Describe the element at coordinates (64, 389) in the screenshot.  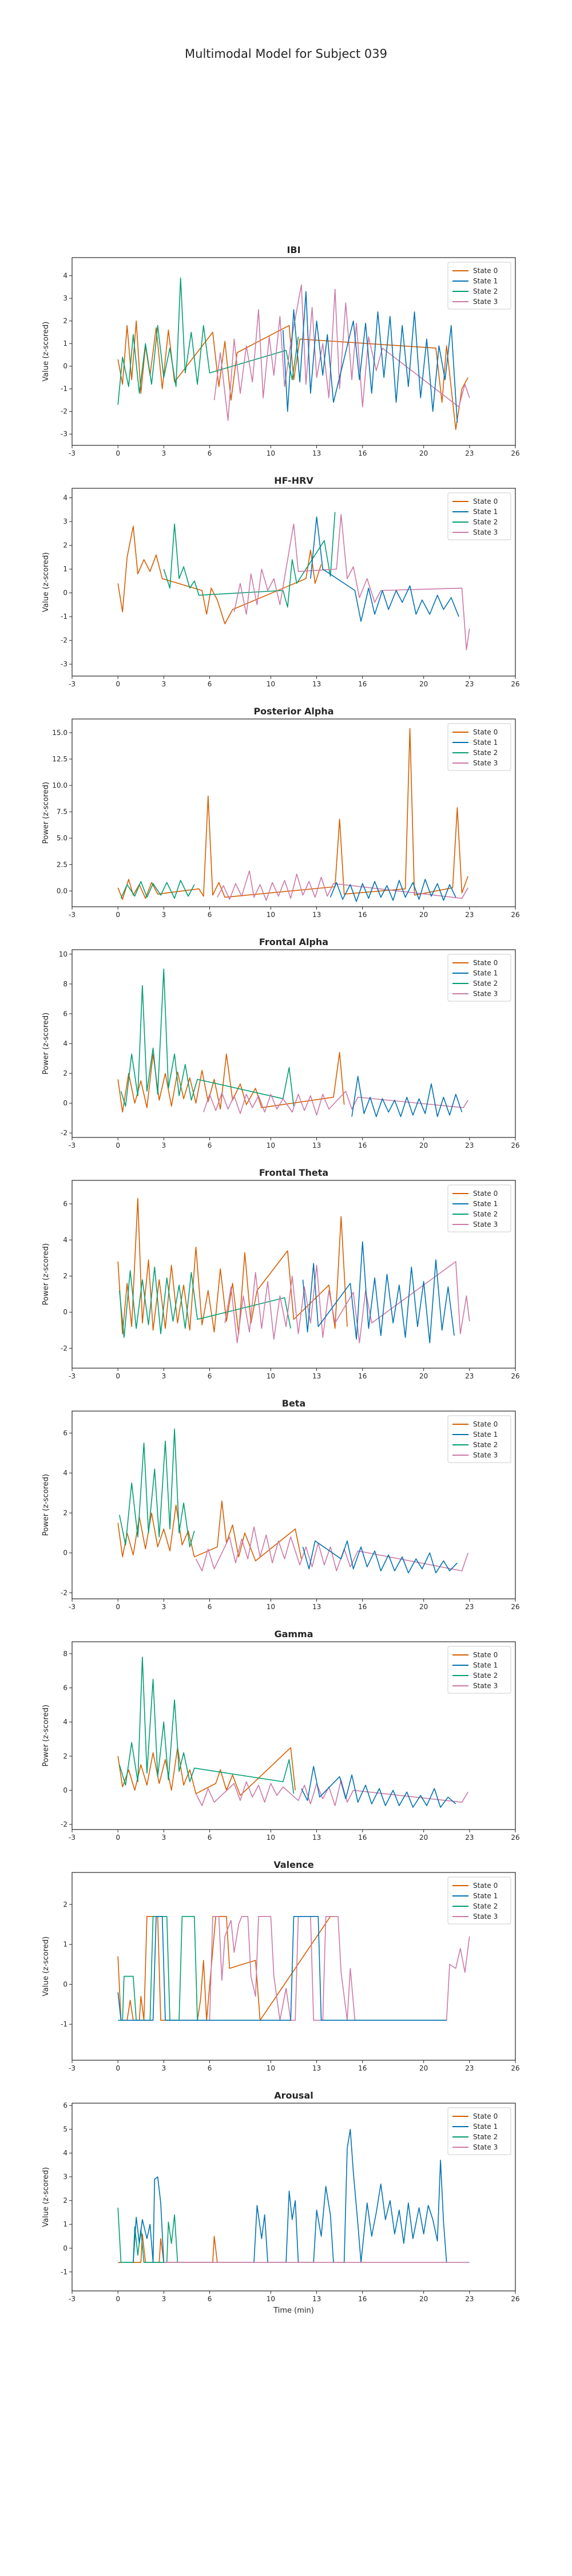
I see `y-tick-label: -1` at that location.